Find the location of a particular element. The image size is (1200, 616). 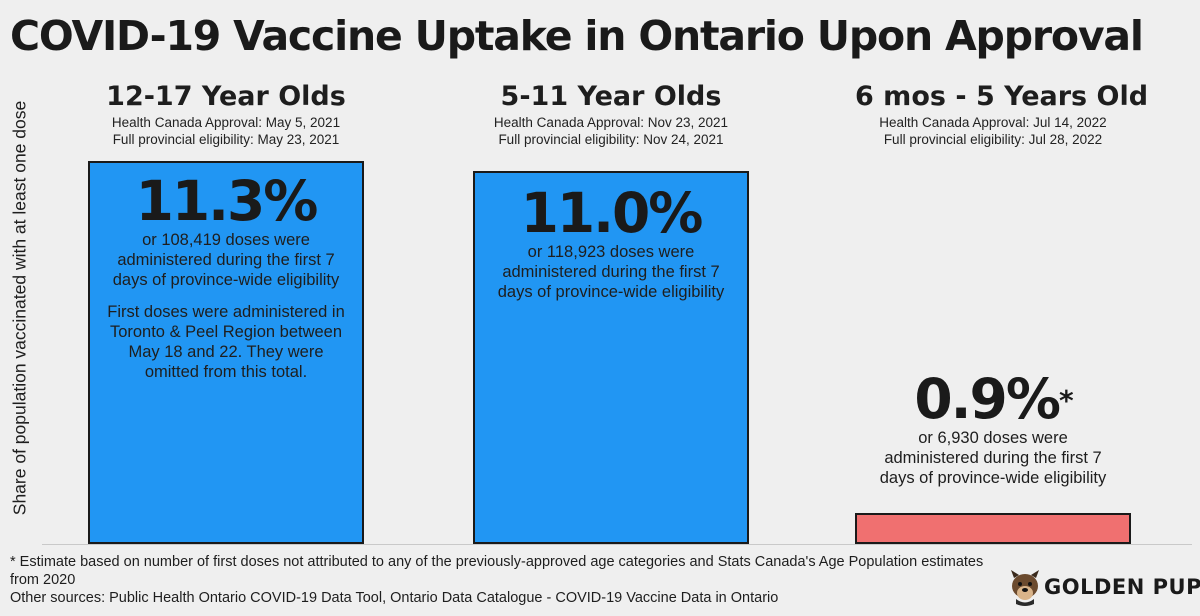

approval-date: Health Canada Approval: May 5, 2021 is located at coordinates (226, 122).